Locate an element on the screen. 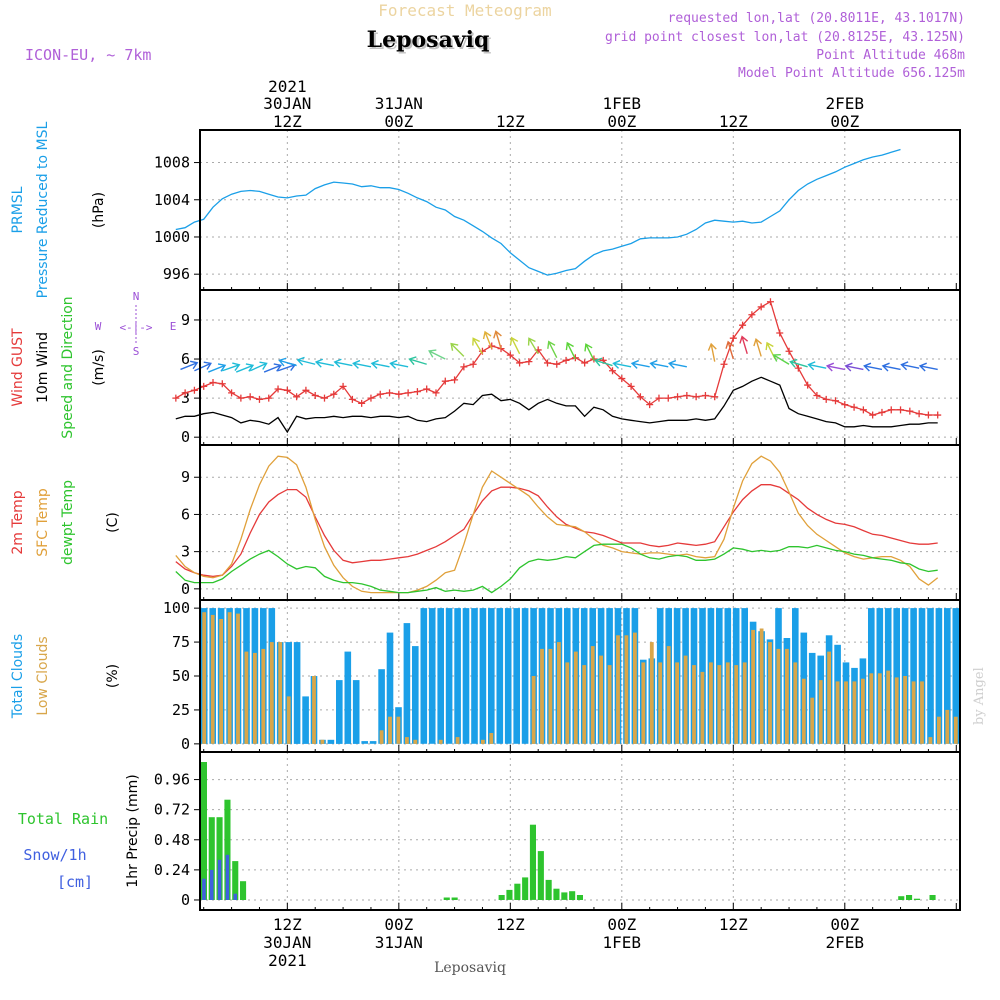 The height and width of the screenshot is (1000, 1000). footer-location: Leposaviq is located at coordinates (470, 968).